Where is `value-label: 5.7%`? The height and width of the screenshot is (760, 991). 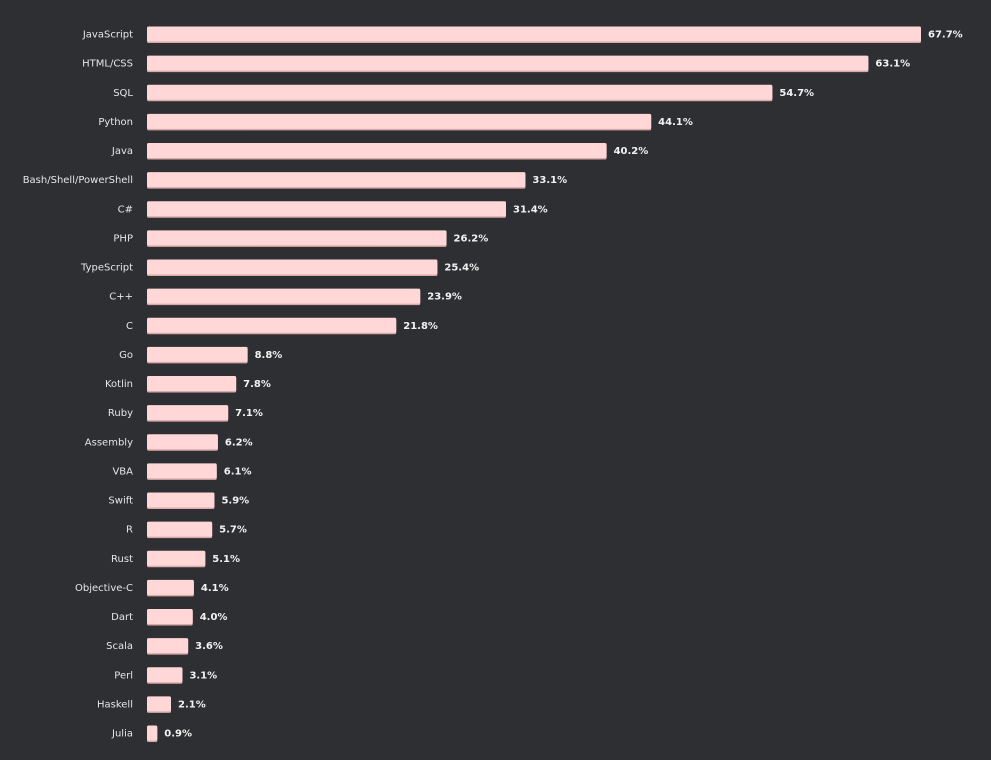
value-label: 5.7% is located at coordinates (233, 530).